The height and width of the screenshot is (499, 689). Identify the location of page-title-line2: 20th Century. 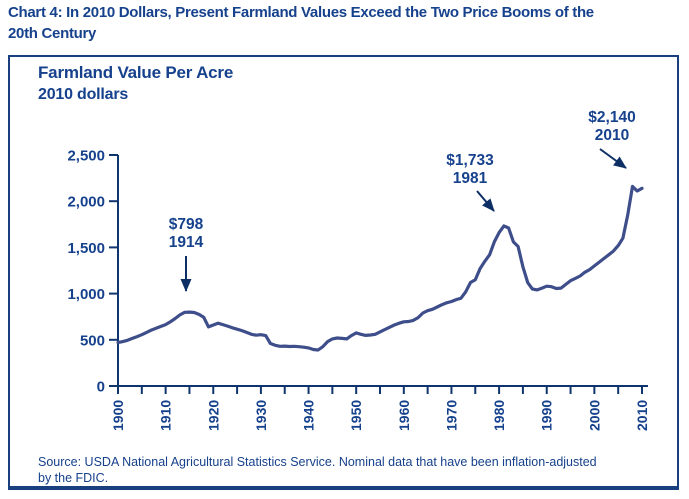
(52, 33).